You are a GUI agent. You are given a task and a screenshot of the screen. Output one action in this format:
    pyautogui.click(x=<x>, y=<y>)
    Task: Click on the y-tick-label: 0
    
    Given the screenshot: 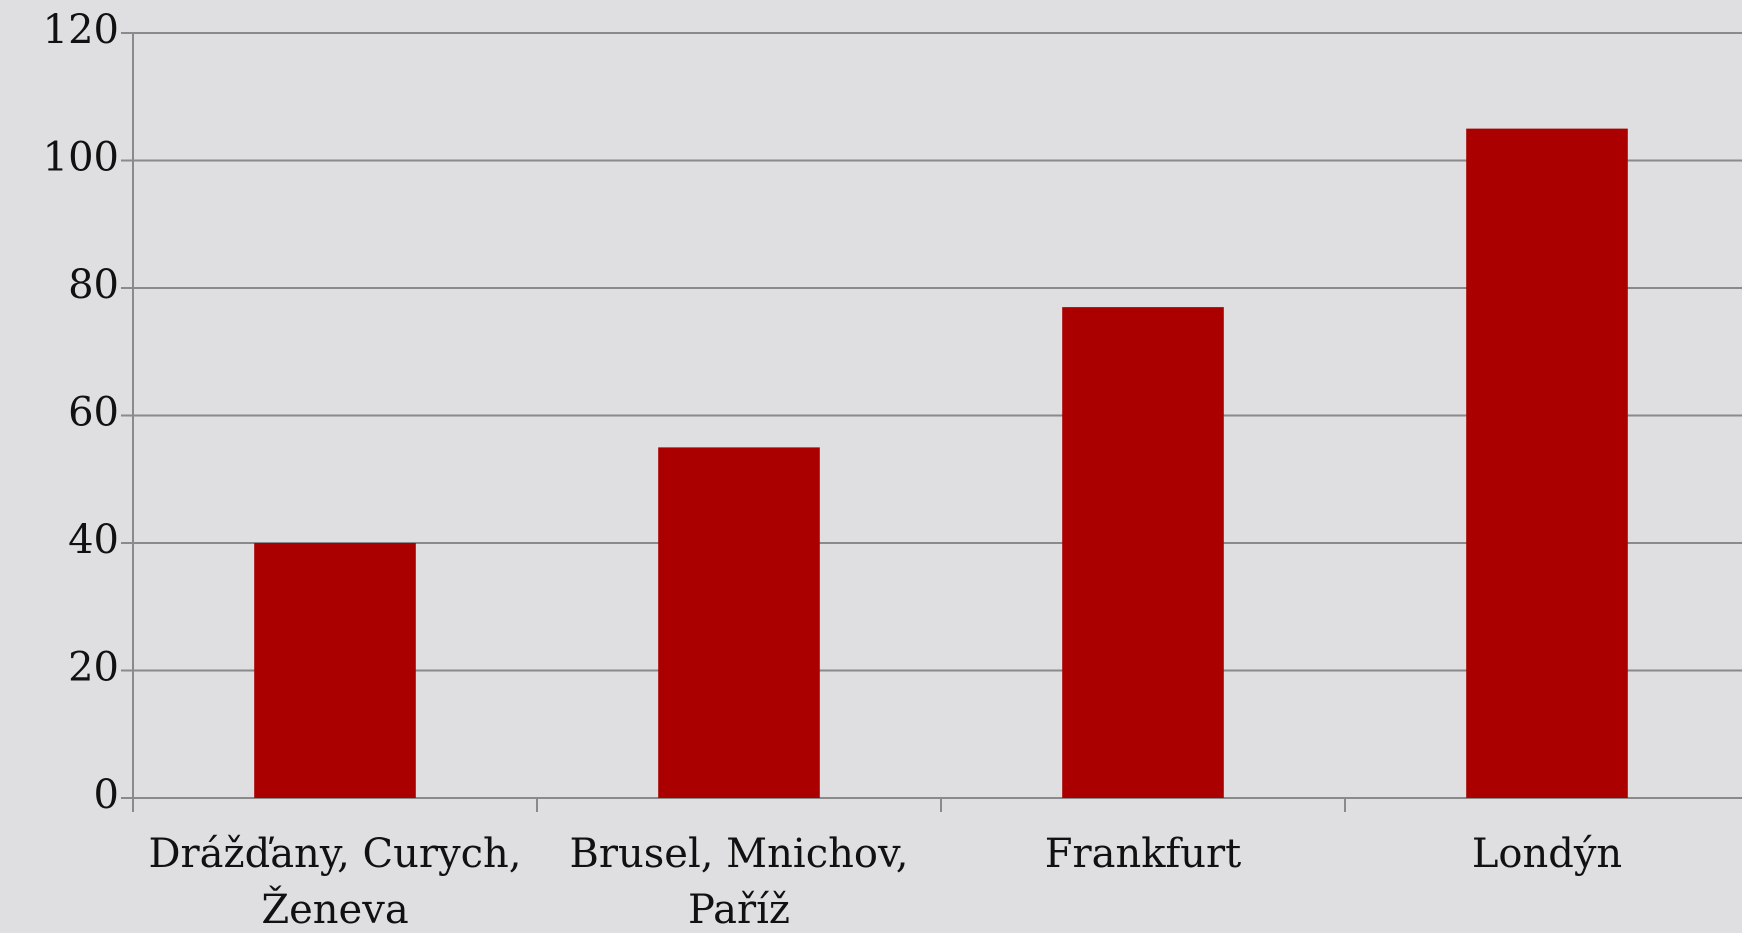 What is the action you would take?
    pyautogui.click(x=106, y=795)
    